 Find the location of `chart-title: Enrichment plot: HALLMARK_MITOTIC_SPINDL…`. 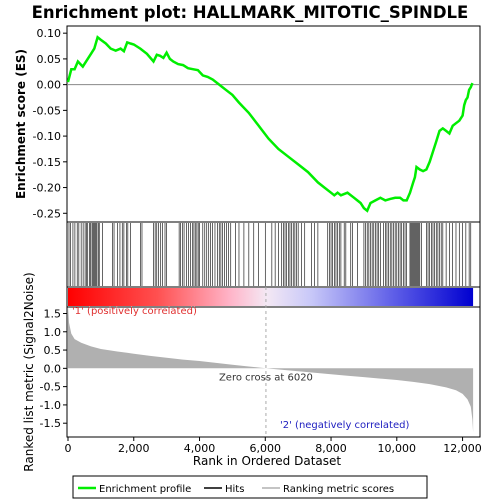

chart-title: Enrichment plot: HALLMARK_MITOTIC_SPINDL… is located at coordinates (250, 12).